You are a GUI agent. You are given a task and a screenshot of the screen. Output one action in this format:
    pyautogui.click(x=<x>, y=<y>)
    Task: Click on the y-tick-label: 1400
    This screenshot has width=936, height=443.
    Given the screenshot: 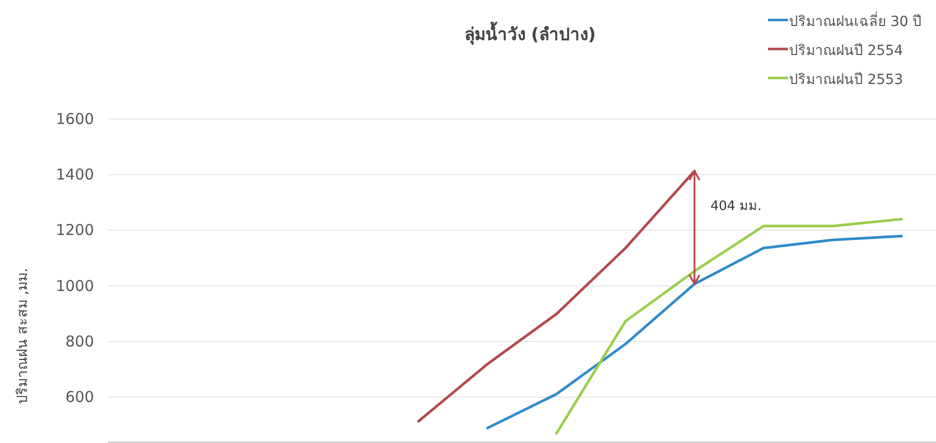 What is the action you would take?
    pyautogui.click(x=75, y=175)
    